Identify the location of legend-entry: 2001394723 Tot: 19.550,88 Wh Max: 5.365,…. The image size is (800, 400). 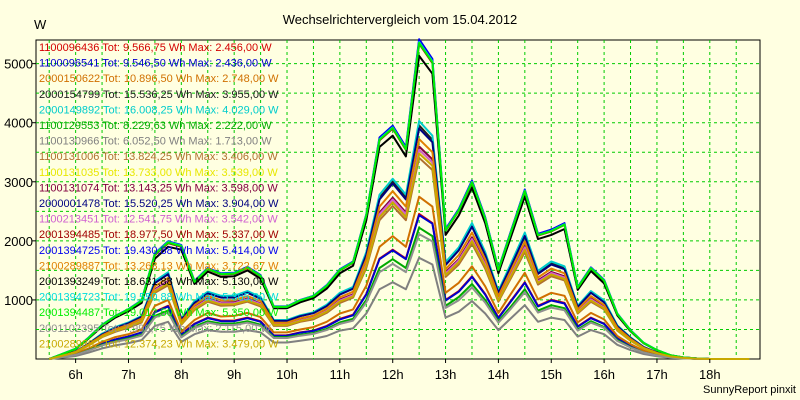
(159, 298).